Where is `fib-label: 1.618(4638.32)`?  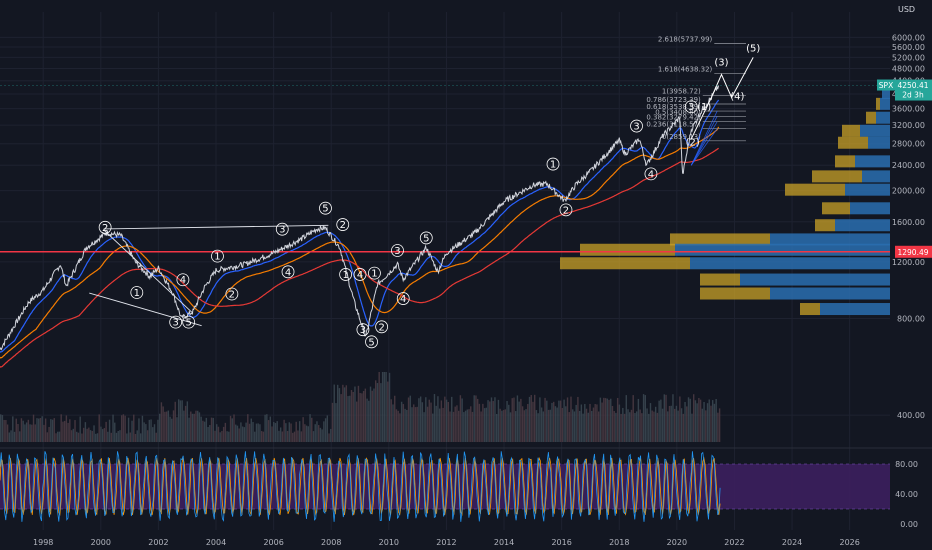
fib-label: 1.618(4638.32) is located at coordinates (685, 69).